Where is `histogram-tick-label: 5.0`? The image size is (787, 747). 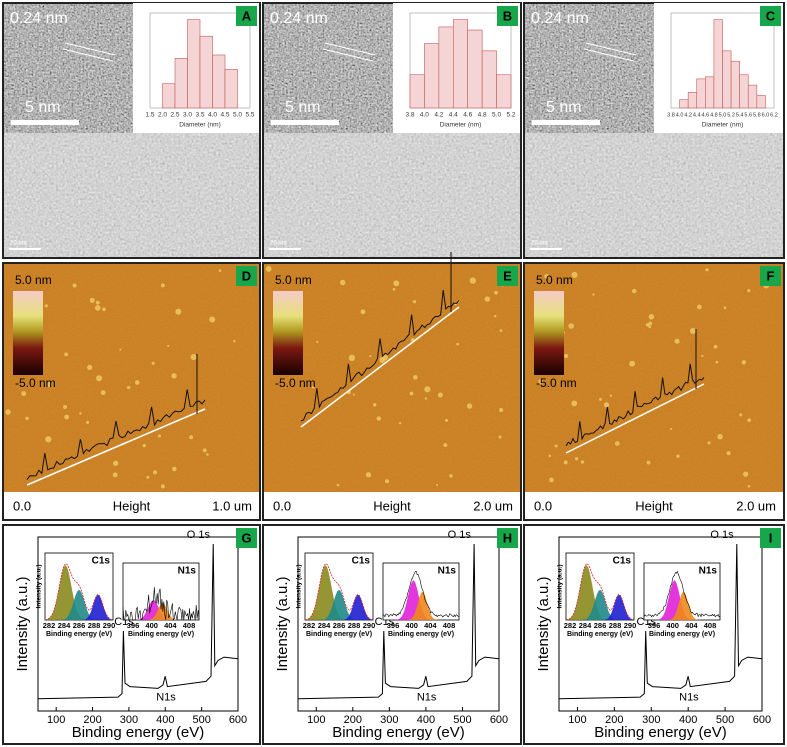 histogram-tick-label: 5.0 is located at coordinates (237, 115).